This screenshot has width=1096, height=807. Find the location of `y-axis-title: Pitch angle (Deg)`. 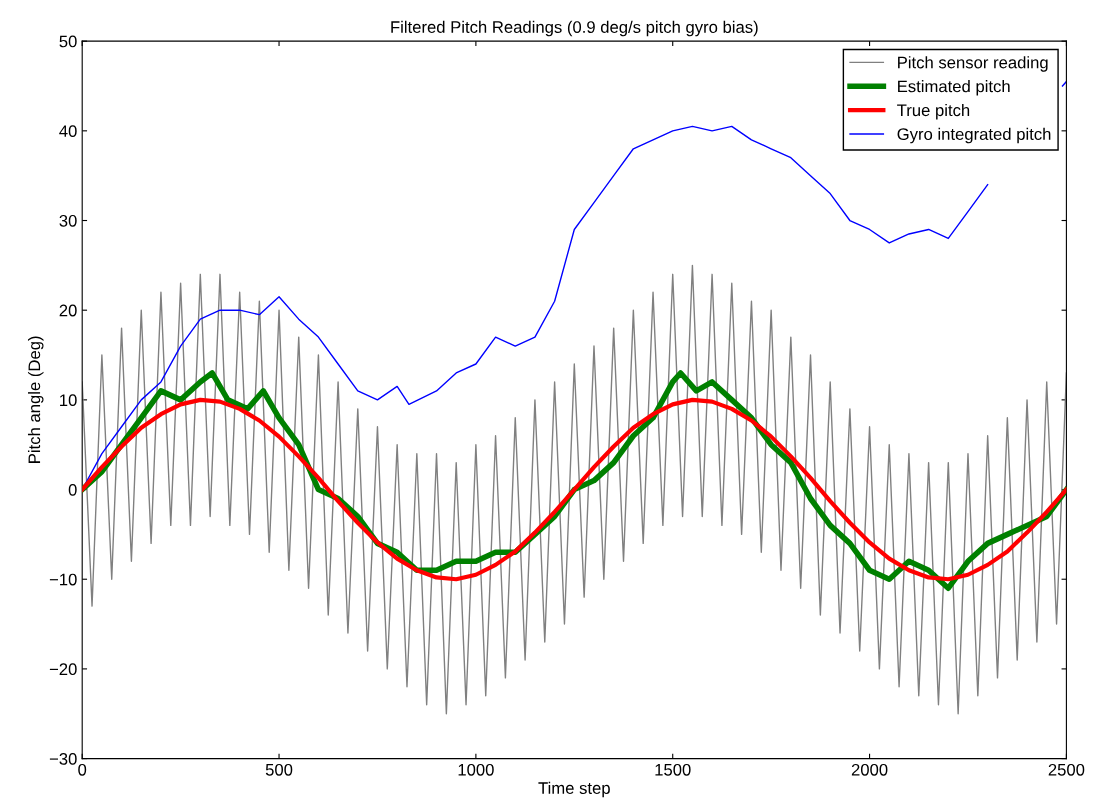

y-axis-title: Pitch angle (Deg) is located at coordinates (35, 399).